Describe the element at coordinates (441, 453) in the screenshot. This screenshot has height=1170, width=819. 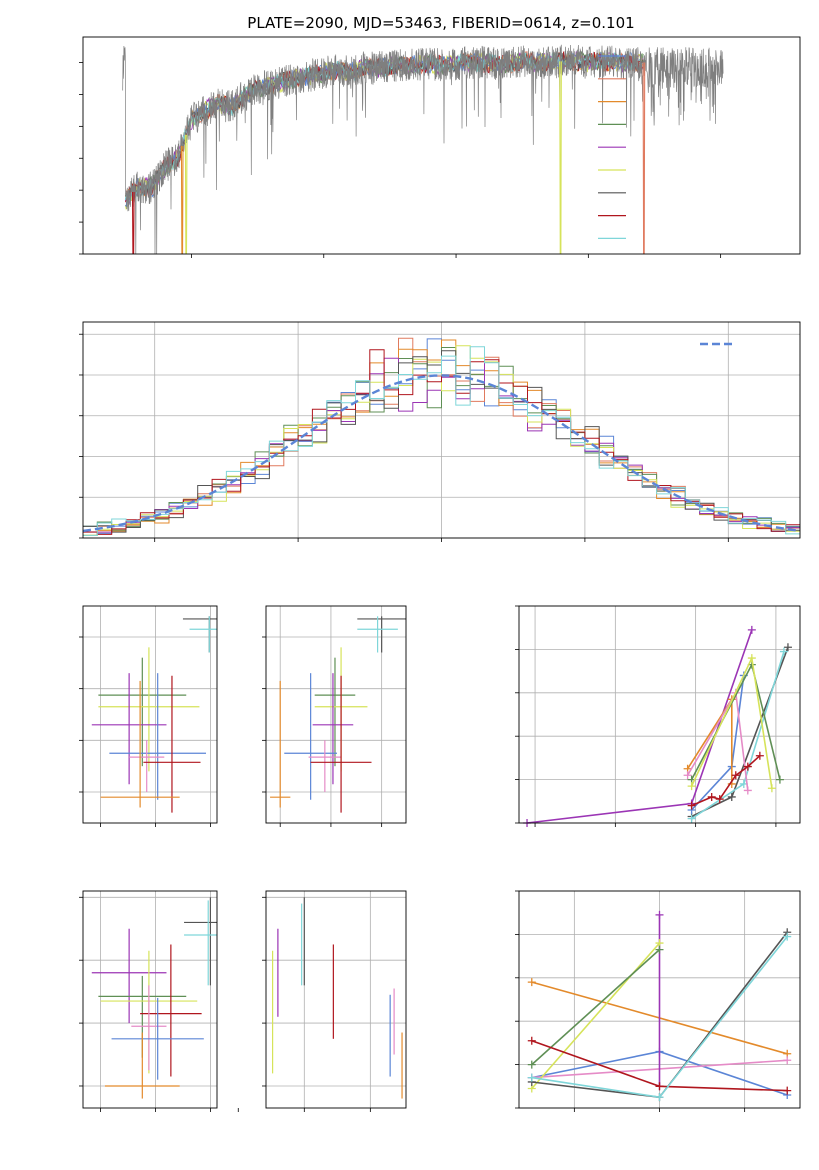
I see `normal-curve-line` at that location.